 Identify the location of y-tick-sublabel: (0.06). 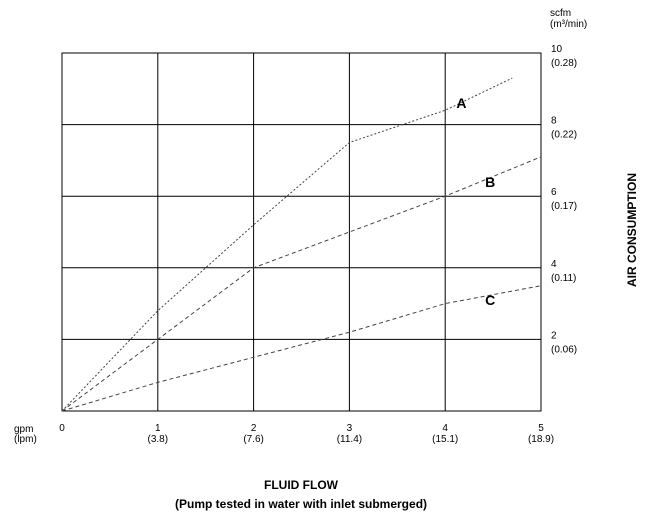
(564, 349).